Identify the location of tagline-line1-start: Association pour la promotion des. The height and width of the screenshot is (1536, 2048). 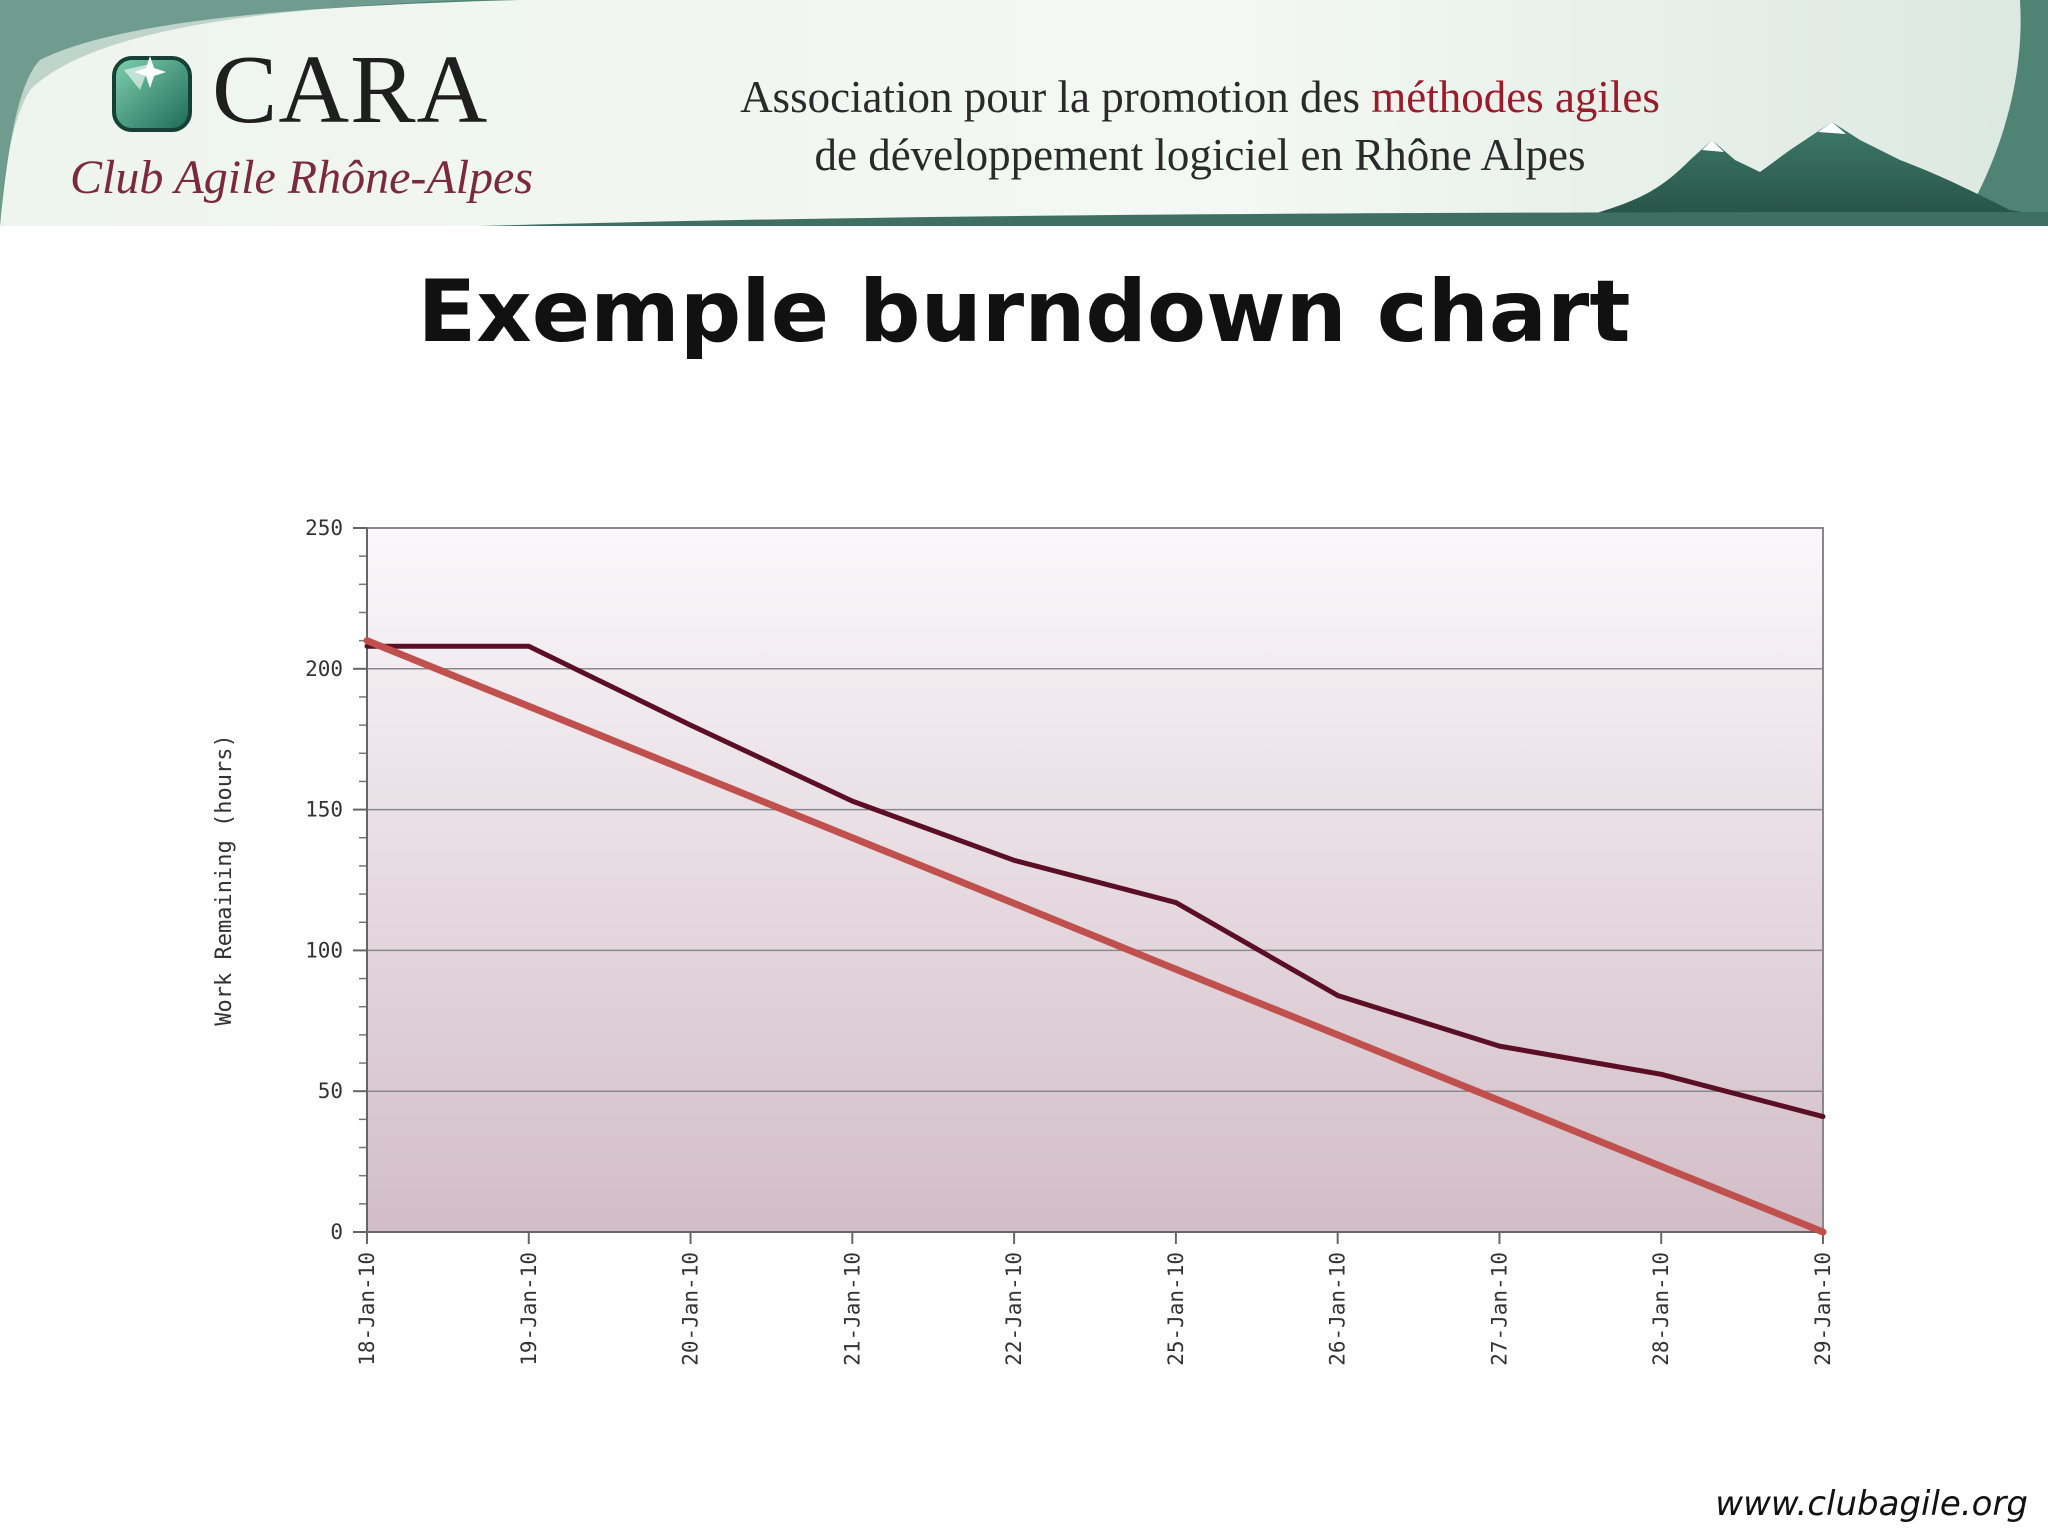
(1056, 97).